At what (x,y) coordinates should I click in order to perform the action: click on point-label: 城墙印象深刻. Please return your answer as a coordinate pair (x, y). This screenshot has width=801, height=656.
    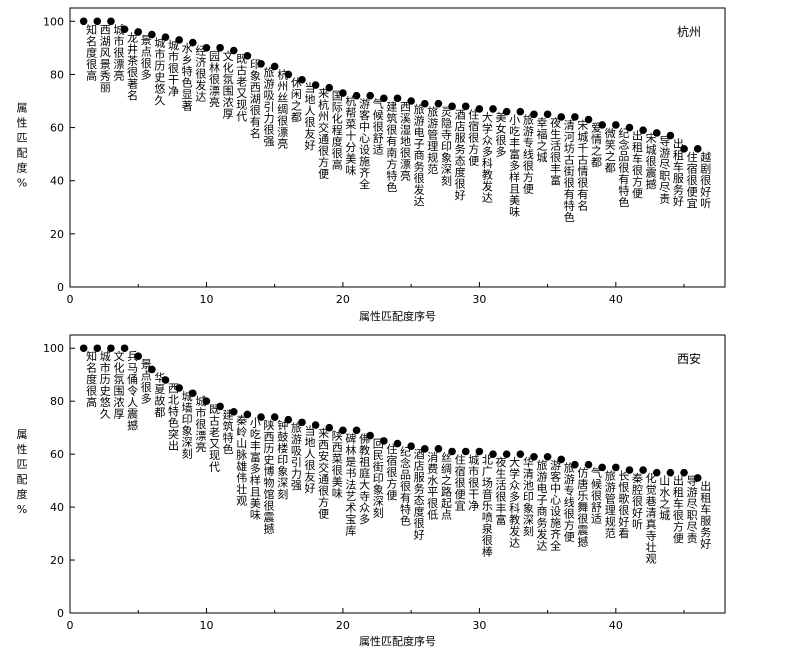
    Looking at the image, I should click on (187, 425).